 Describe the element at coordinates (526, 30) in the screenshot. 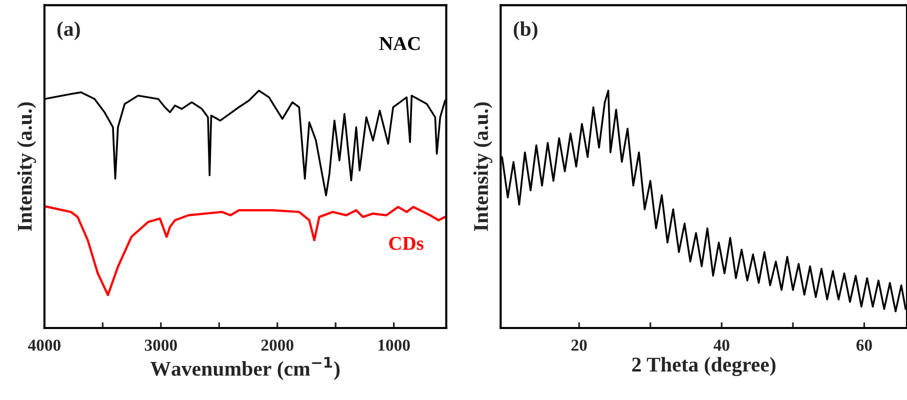

I see `text: (b)` at that location.